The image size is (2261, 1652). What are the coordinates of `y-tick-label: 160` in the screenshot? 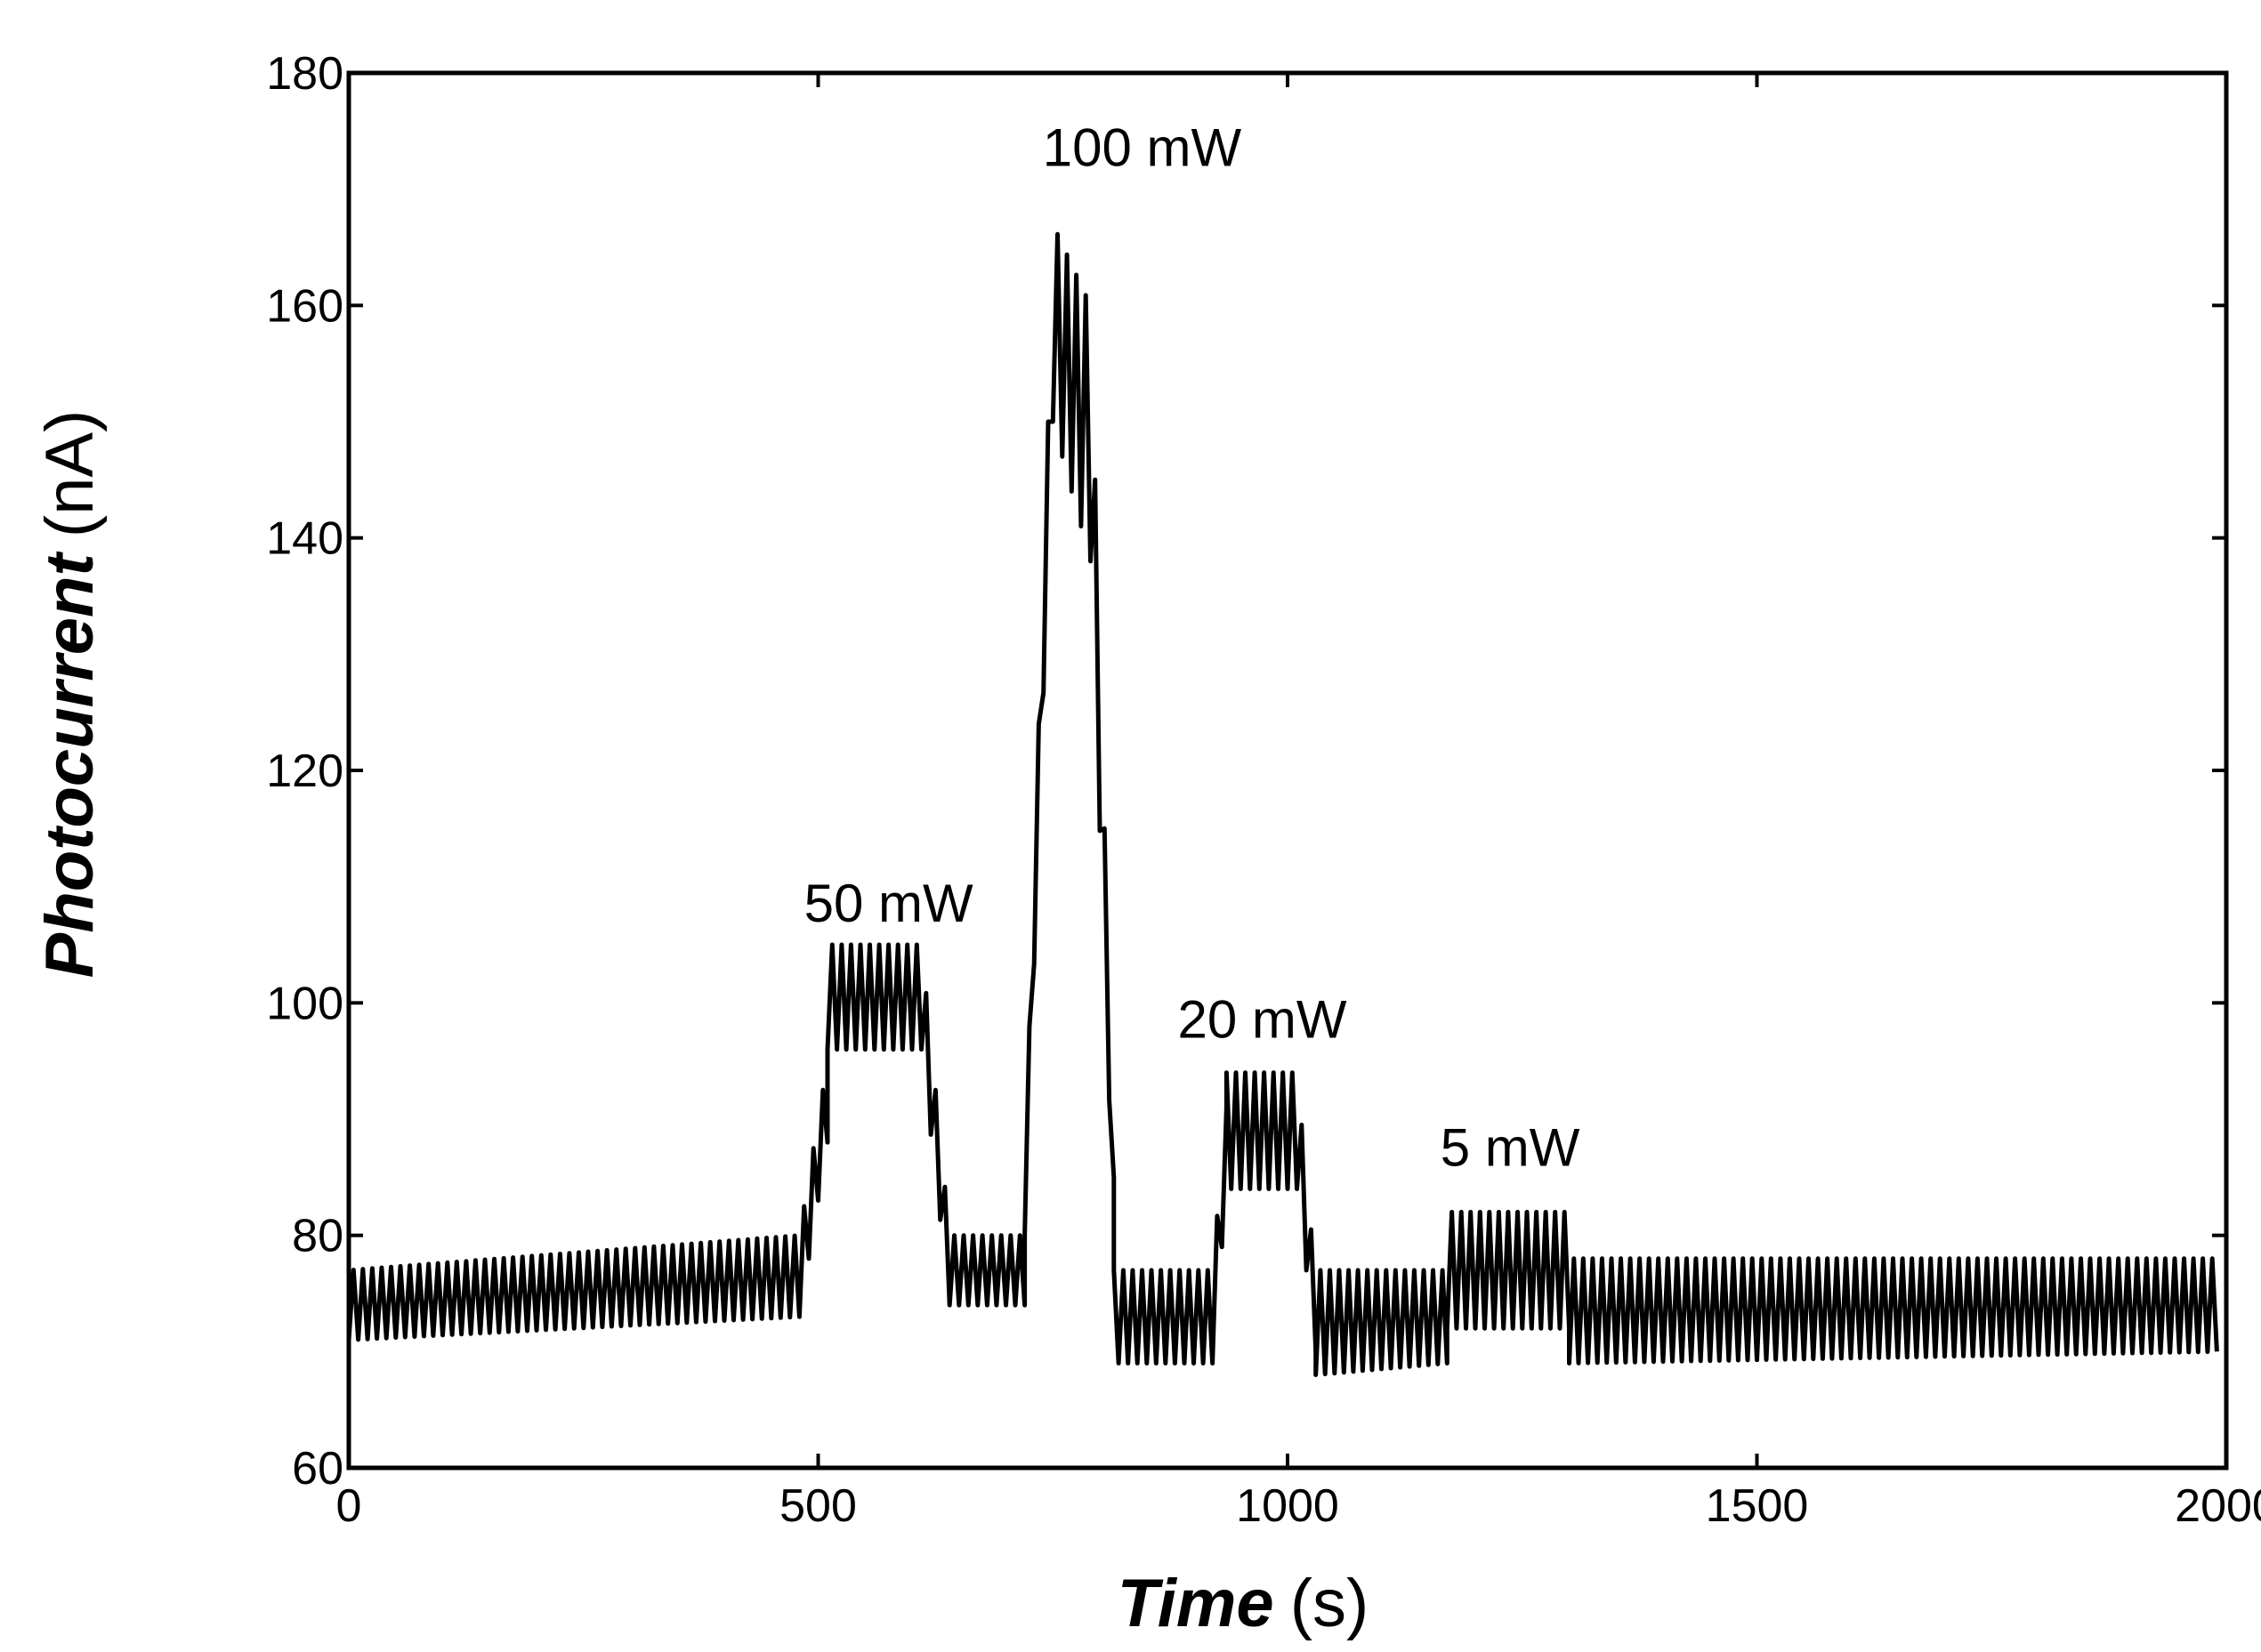 It's located at (305, 306).